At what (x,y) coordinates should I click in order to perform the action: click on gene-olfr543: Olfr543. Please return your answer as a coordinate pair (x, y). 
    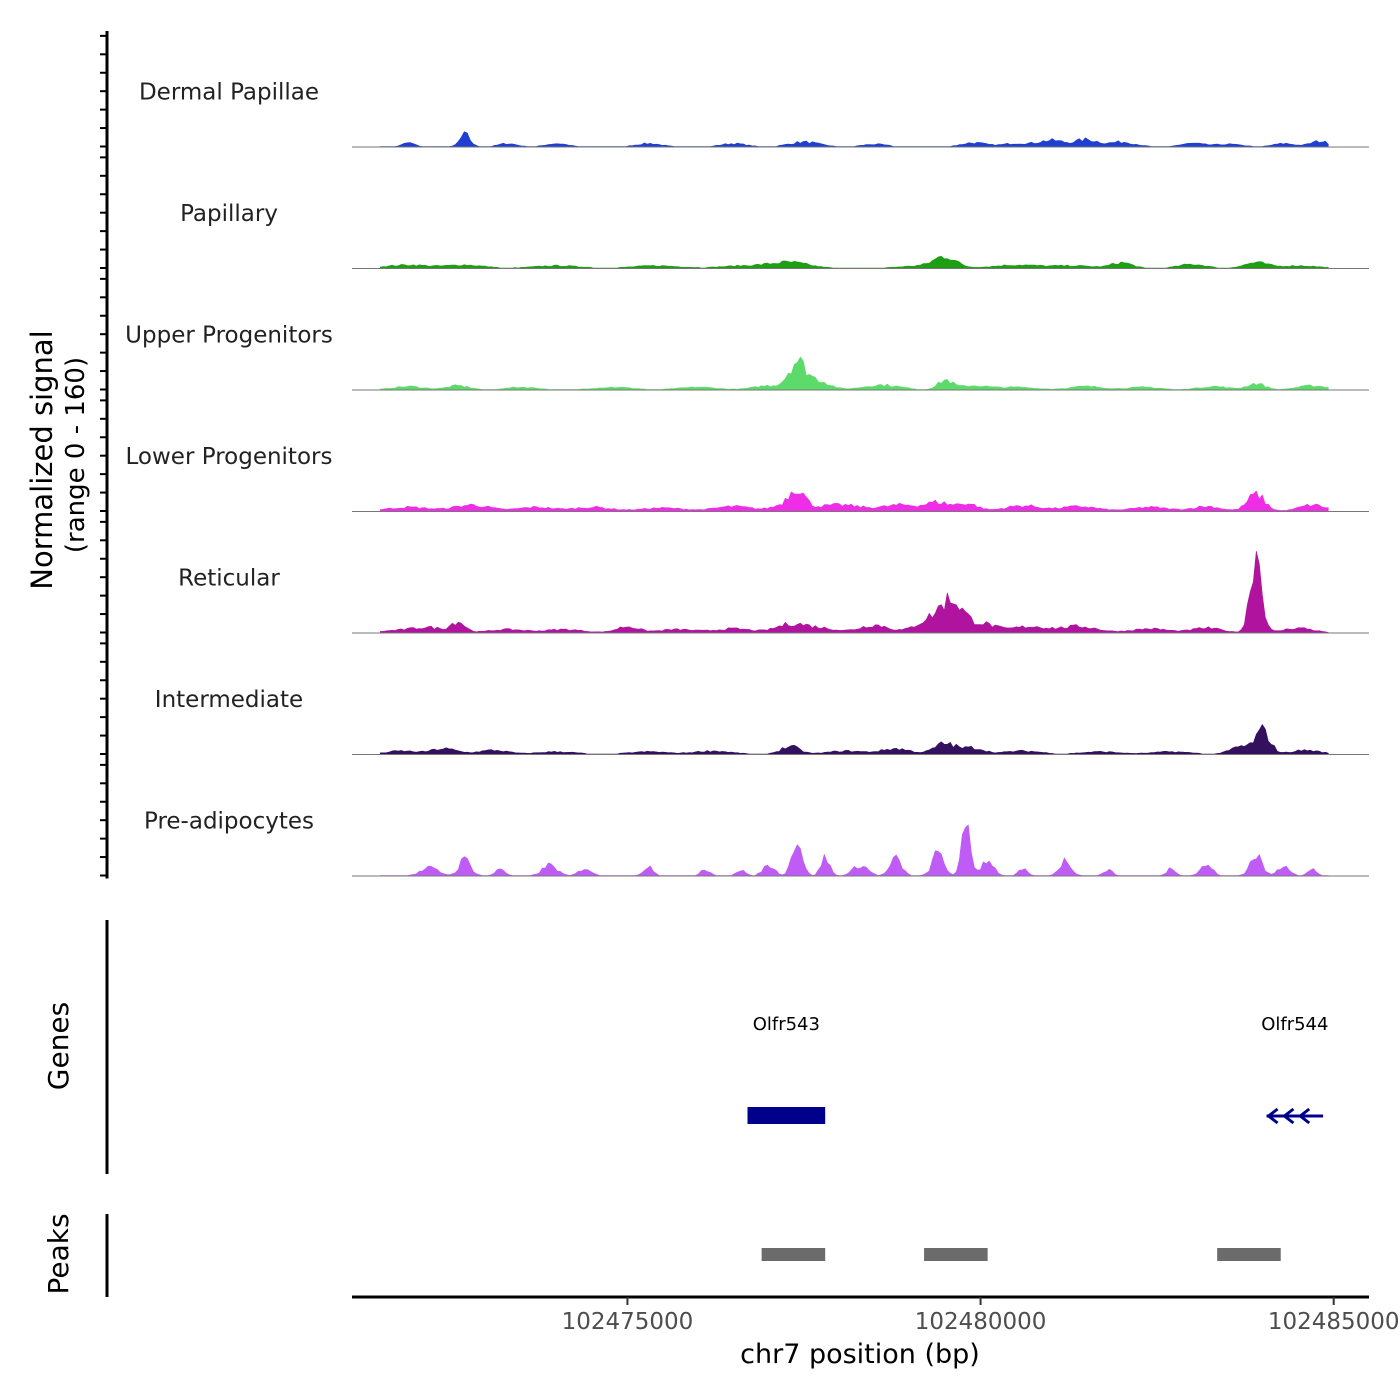
    Looking at the image, I should click on (786, 1069).